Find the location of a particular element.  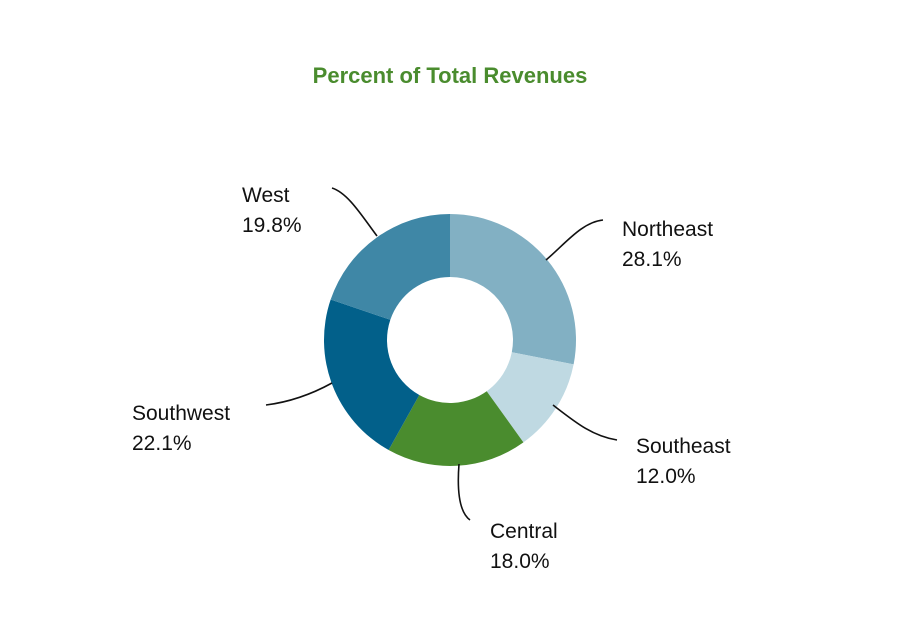

leader-line-southeast is located at coordinates (585, 422).